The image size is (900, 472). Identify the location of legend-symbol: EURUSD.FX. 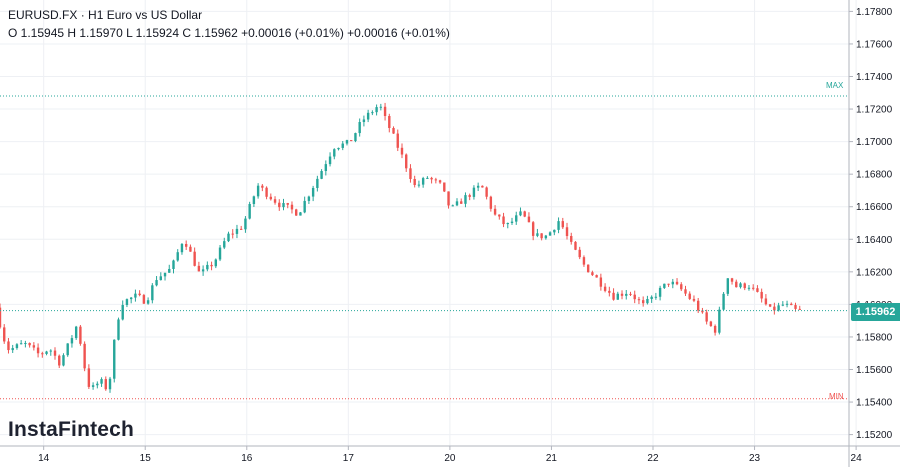
(43, 15).